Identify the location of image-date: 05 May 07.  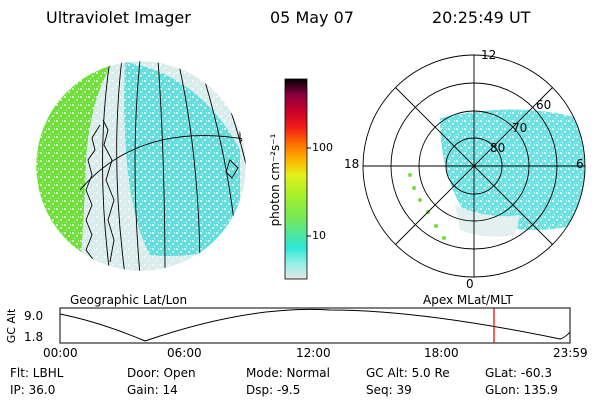
(312, 17).